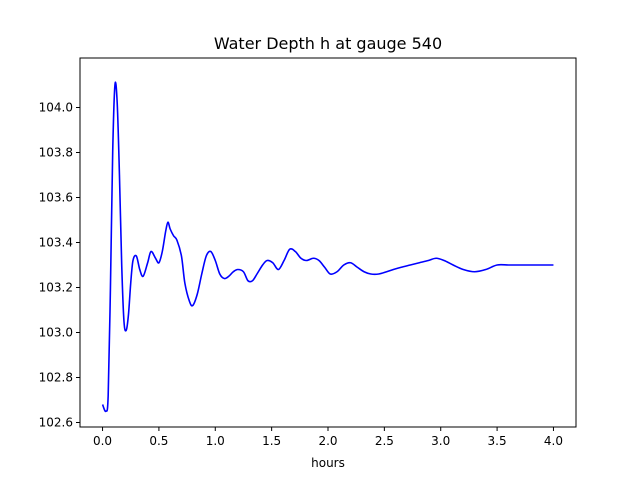 This screenshot has height=480, width=640. I want to click on y-axis-ticks: 102.6 102.8 103.0 103.2 103.4 103.6 103.8 104.0, so click(59, 265).